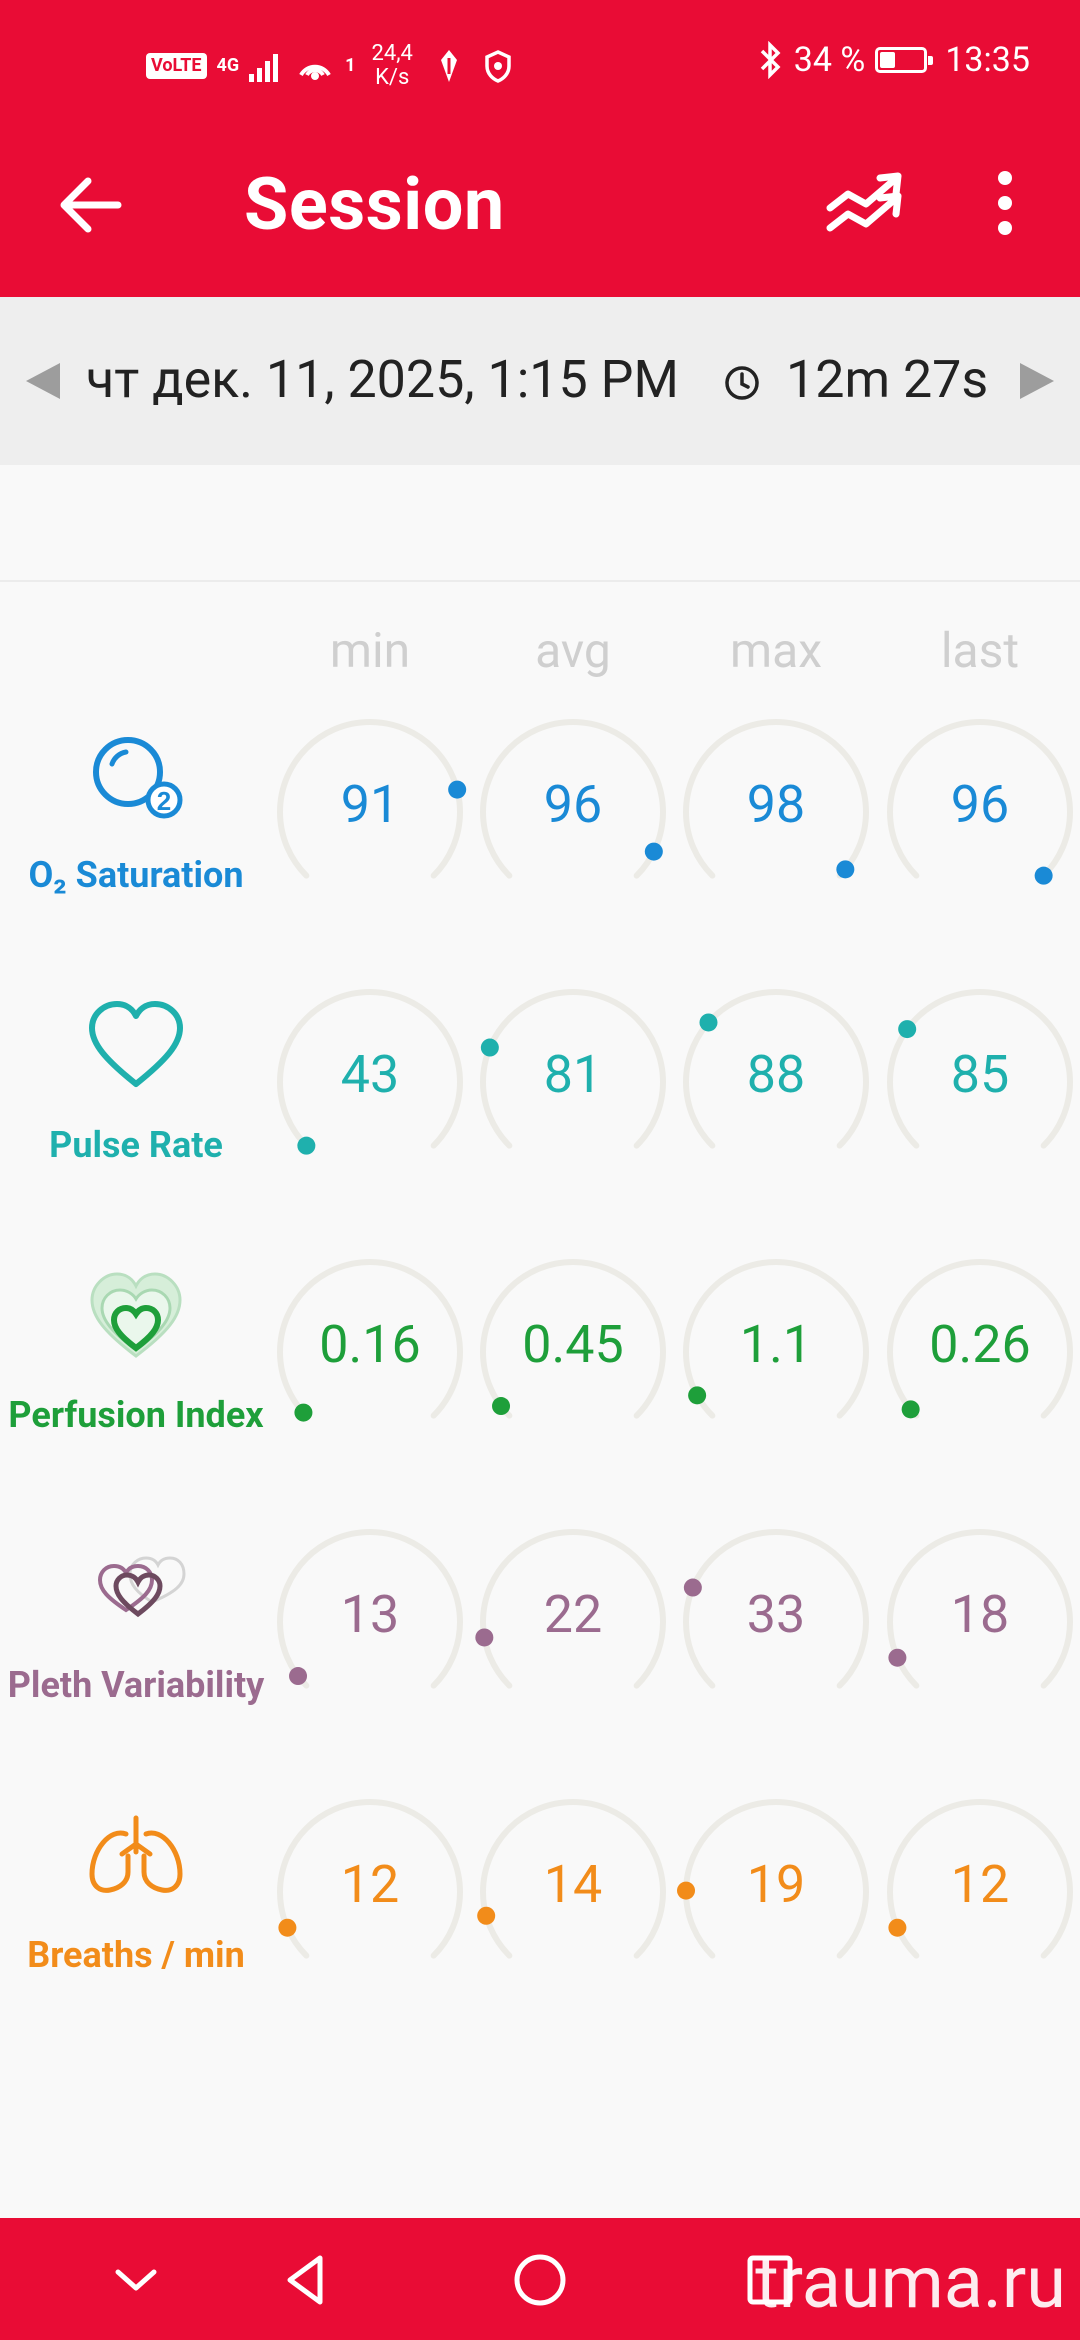 The width and height of the screenshot is (1080, 2340). What do you see at coordinates (136, 1854) in the screenshot?
I see `lungs-icon` at bounding box center [136, 1854].